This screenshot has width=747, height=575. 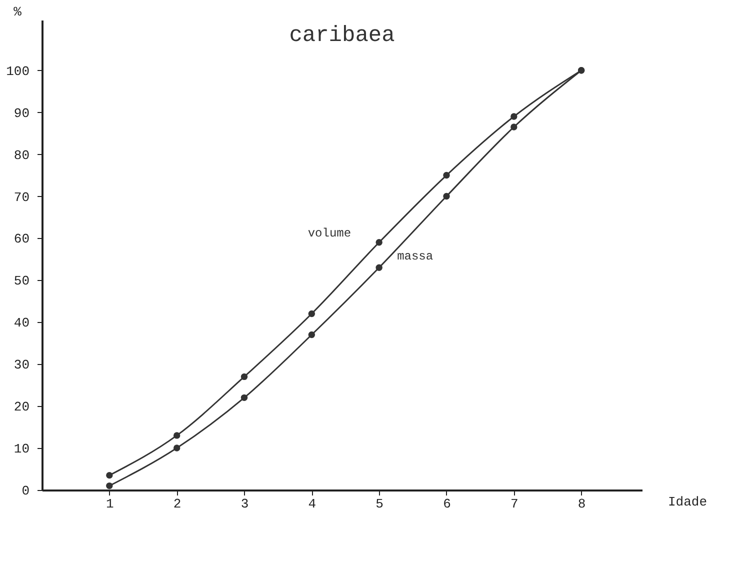 I want to click on y-tick-label: 30, so click(x=22, y=365).